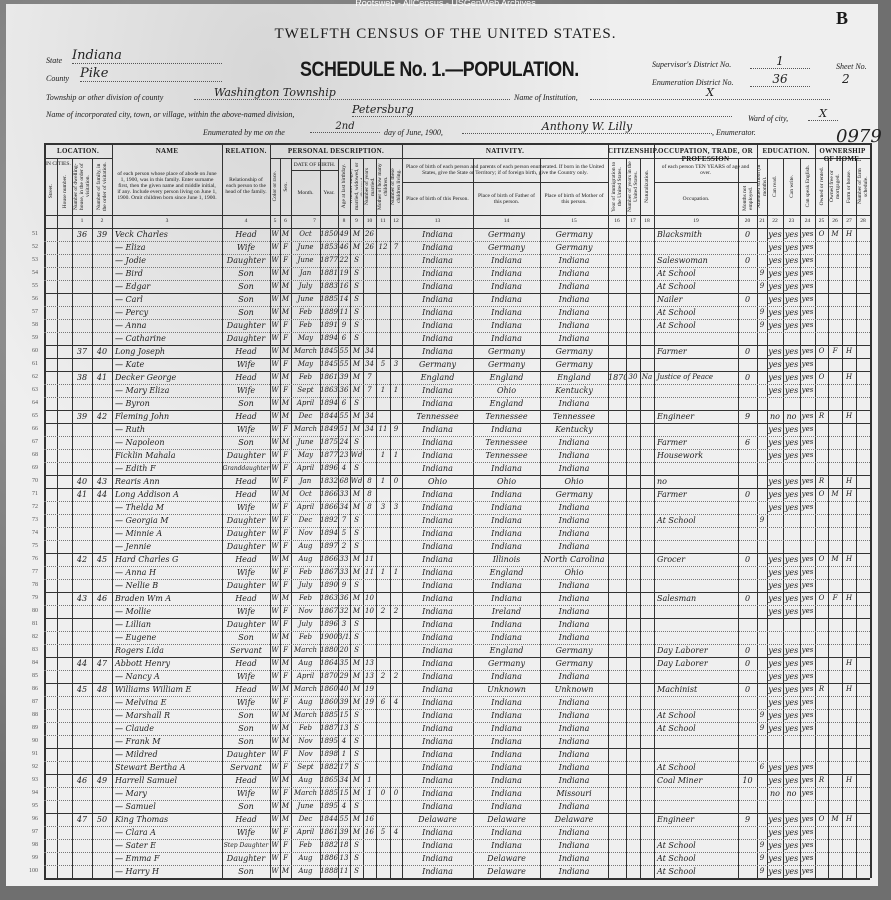 The width and height of the screenshot is (891, 900). Describe the element at coordinates (647, 377) in the screenshot. I see `table-cell: Na` at that location.